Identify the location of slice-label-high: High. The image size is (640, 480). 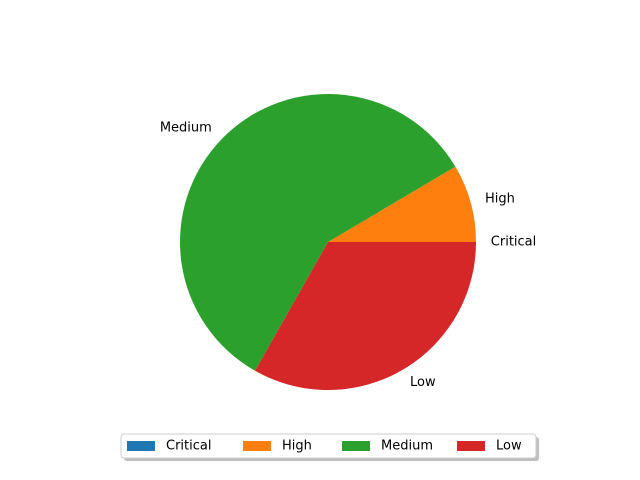
(500, 199).